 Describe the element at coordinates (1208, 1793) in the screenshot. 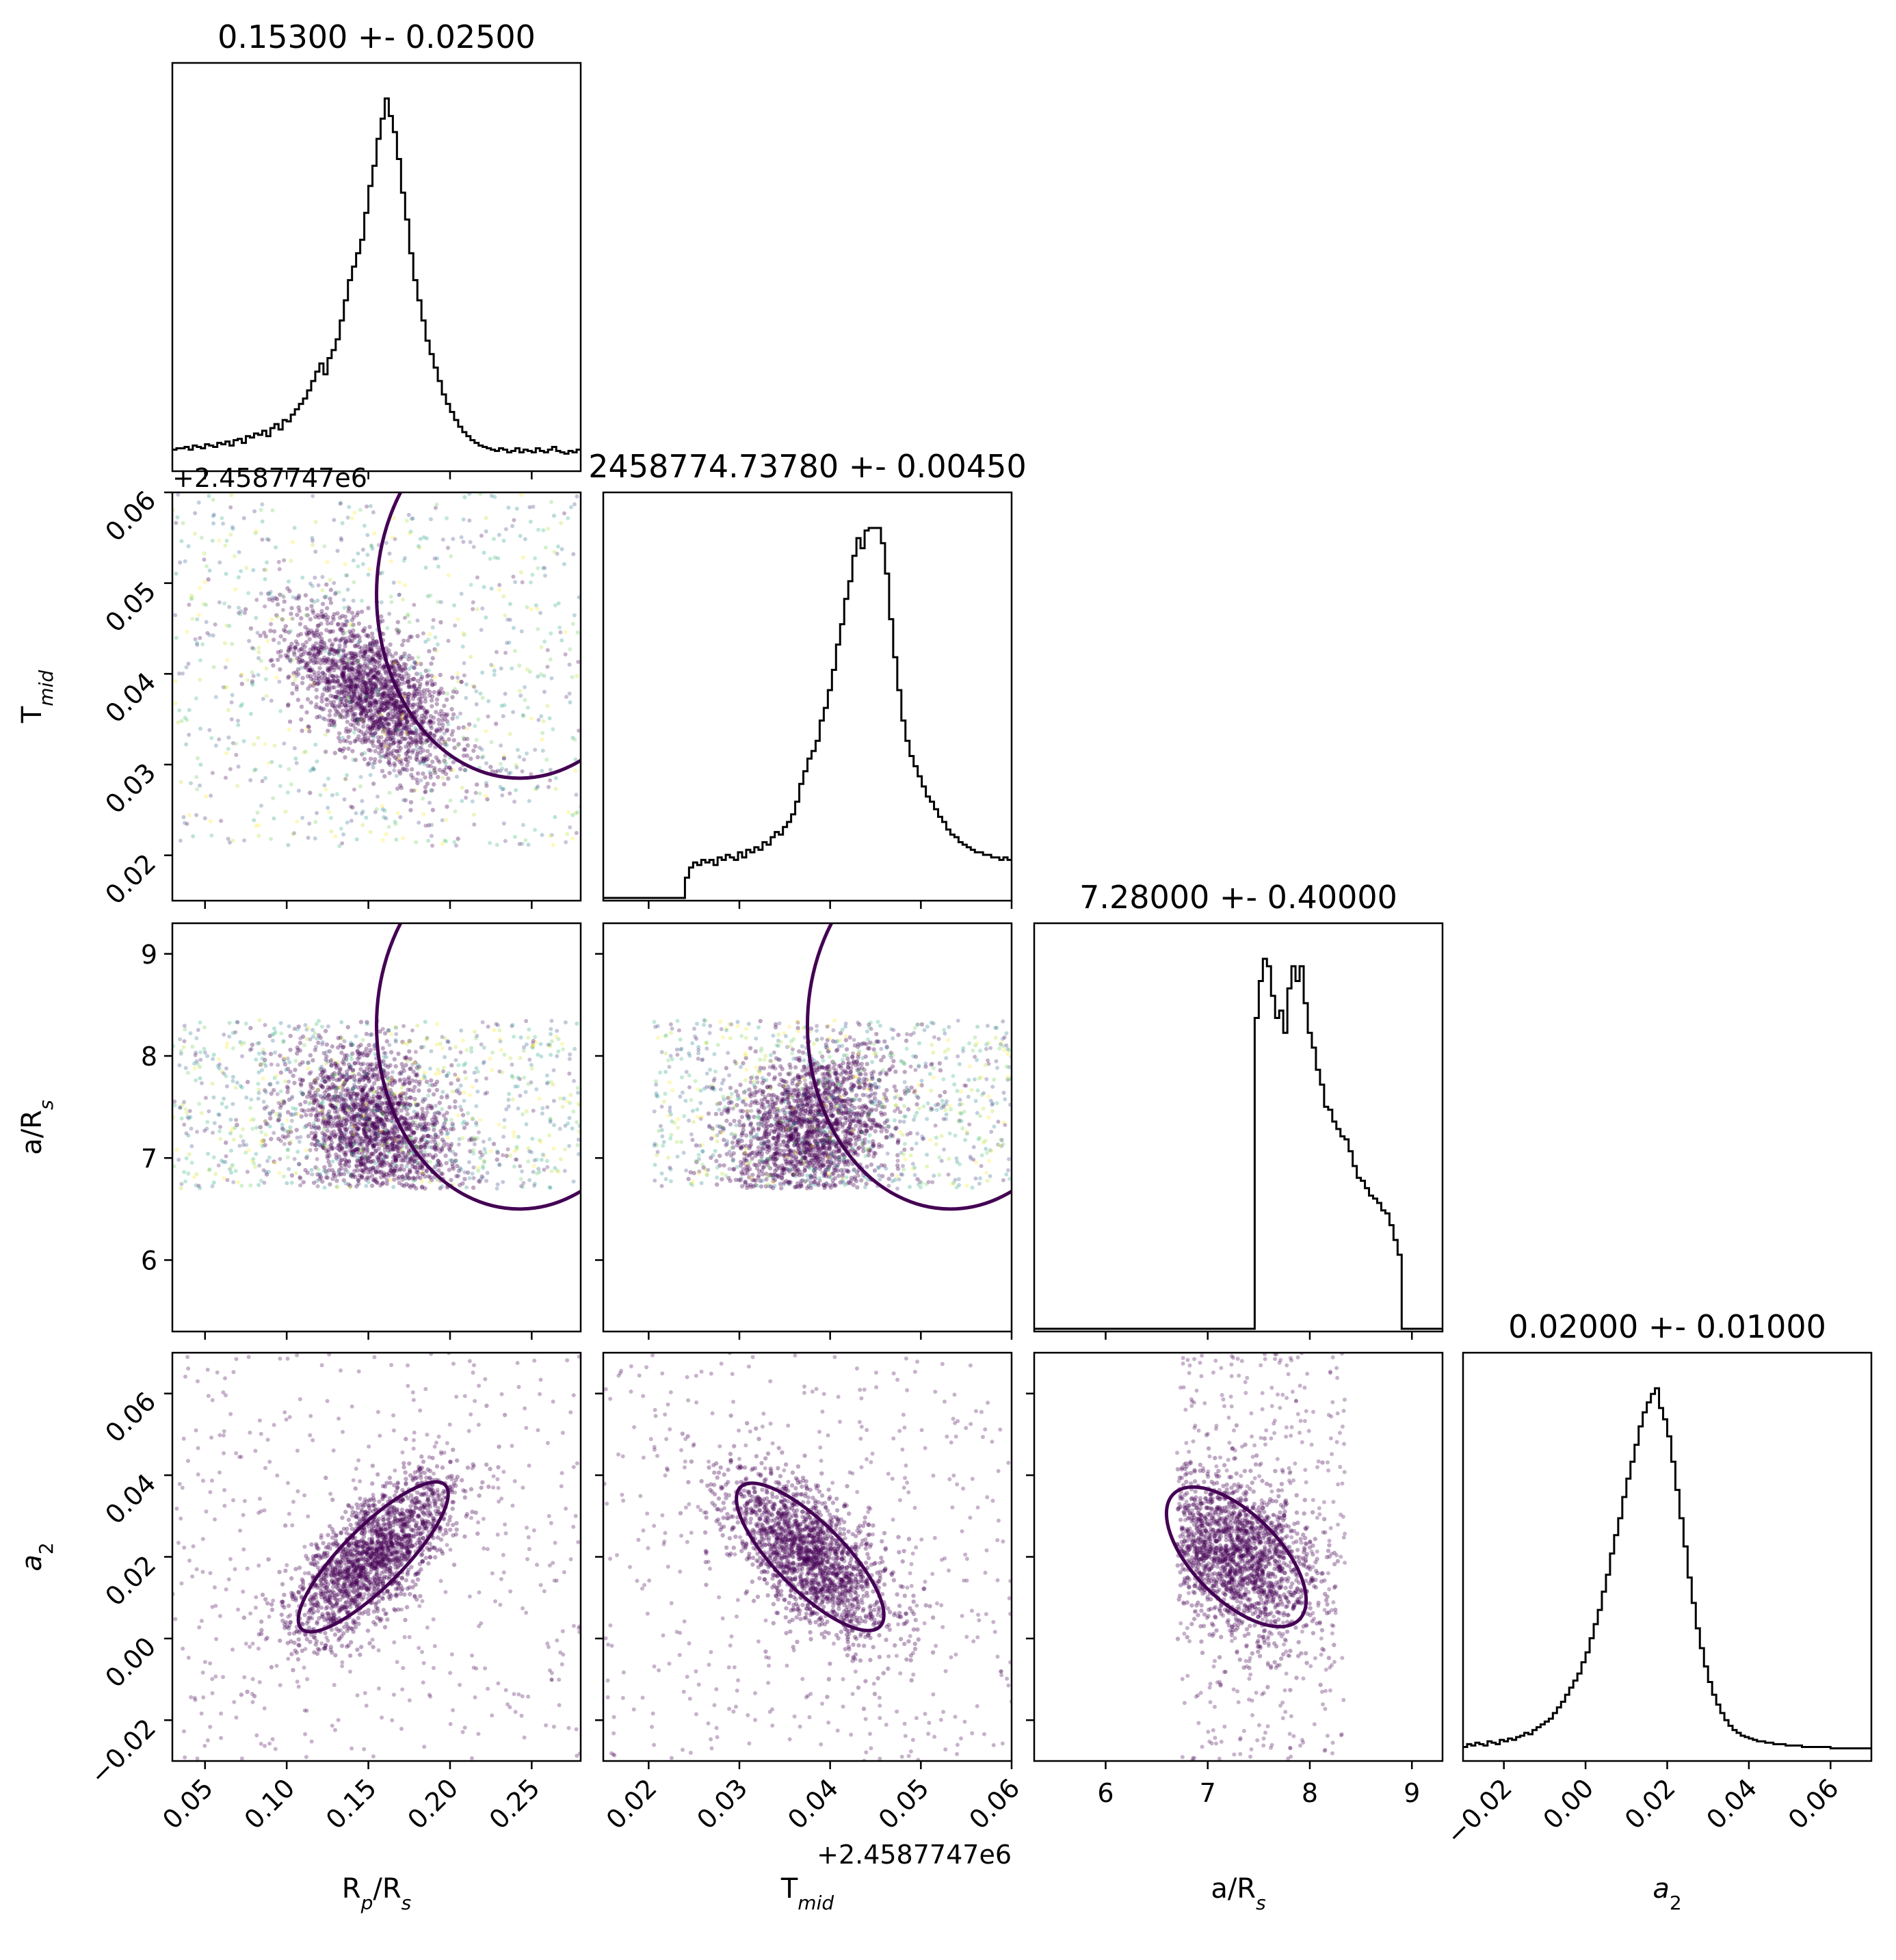

I see `xtick-label-ars: 7` at that location.